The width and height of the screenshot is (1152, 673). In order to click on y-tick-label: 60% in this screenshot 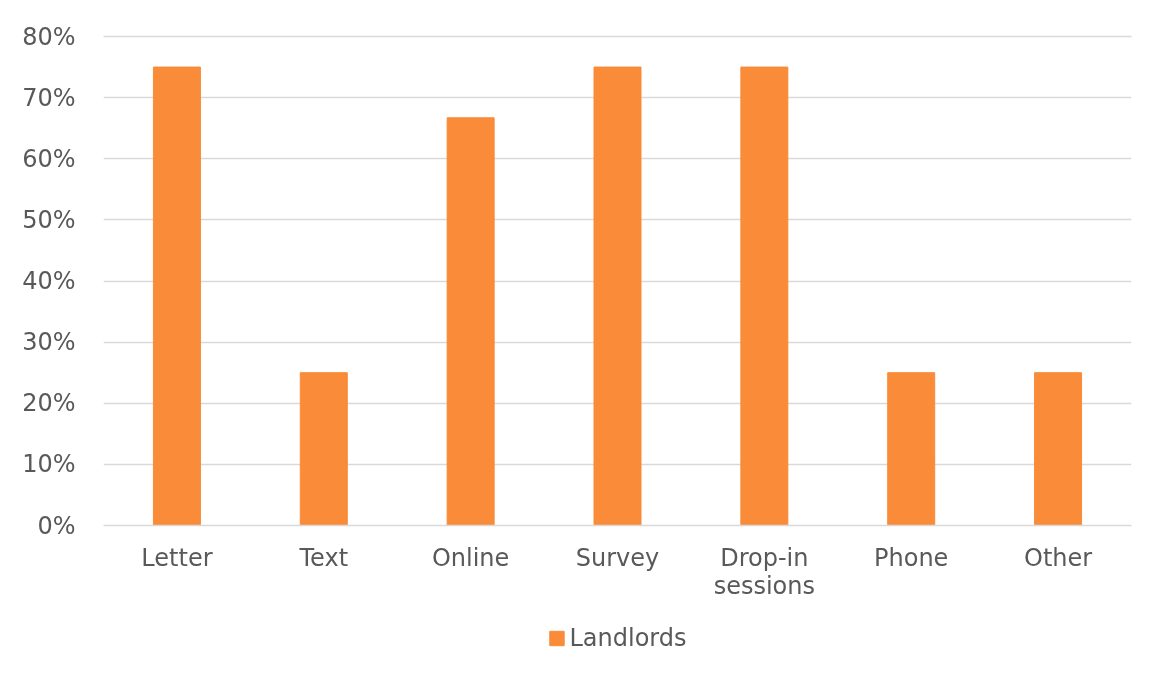, I will do `click(49, 158)`.